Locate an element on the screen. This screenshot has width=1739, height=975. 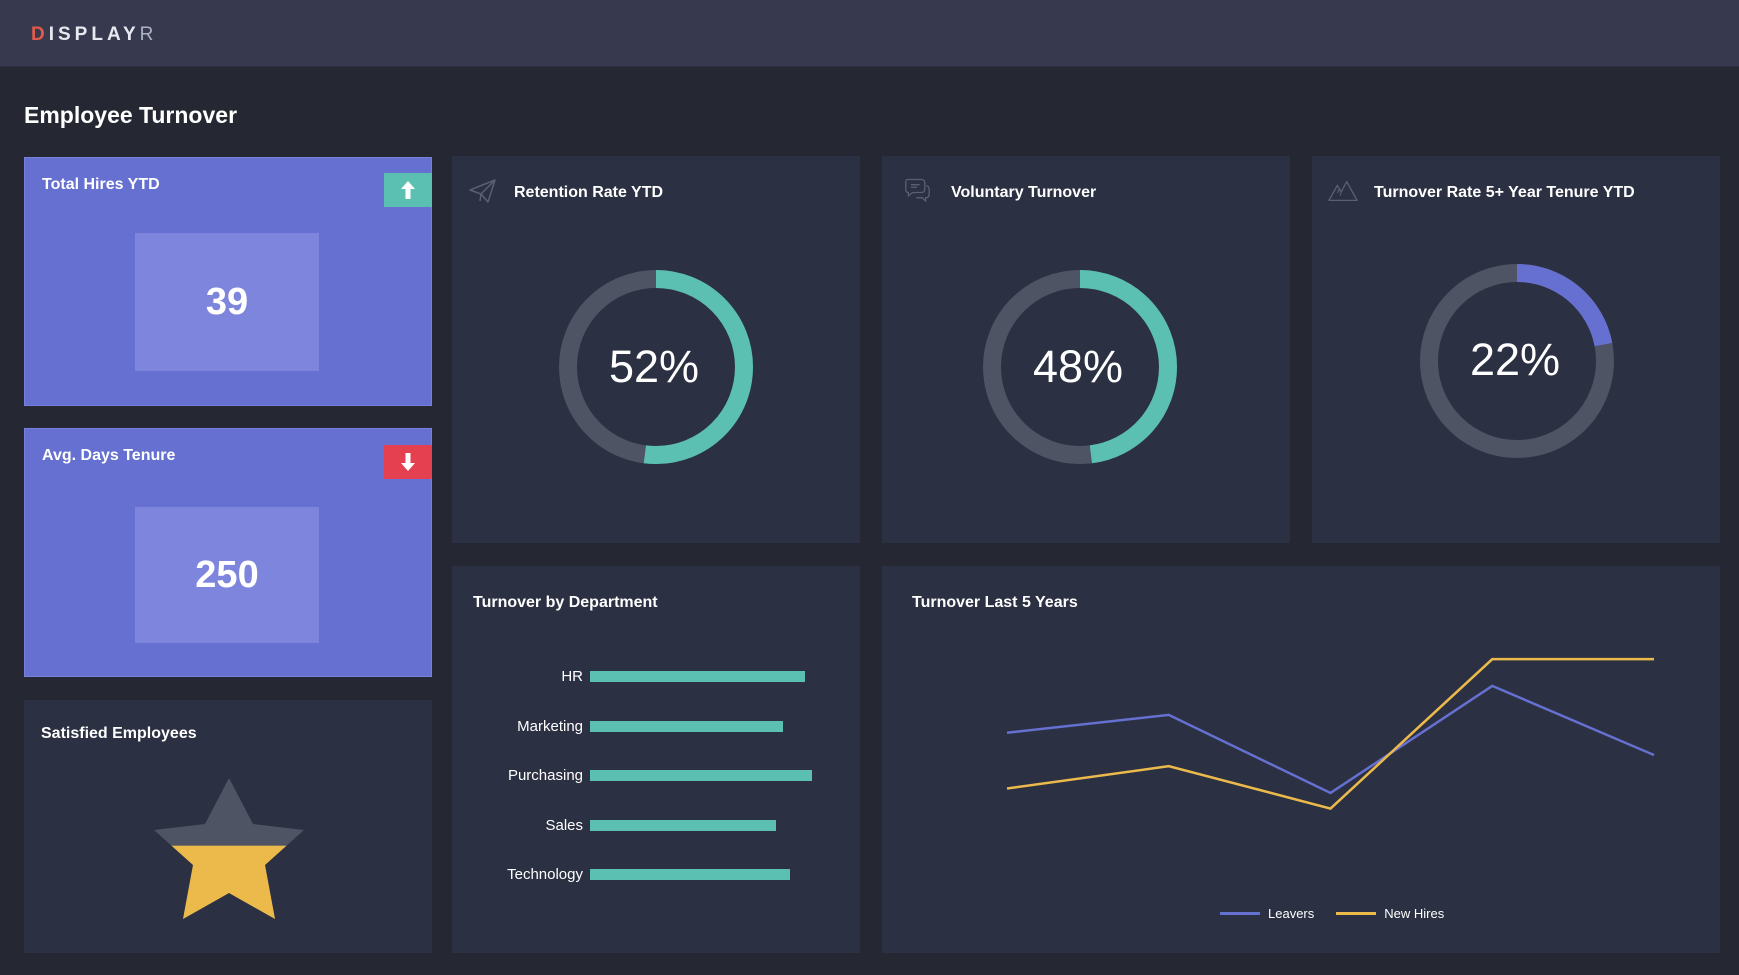
arrow-up-icon is located at coordinates (408, 190).